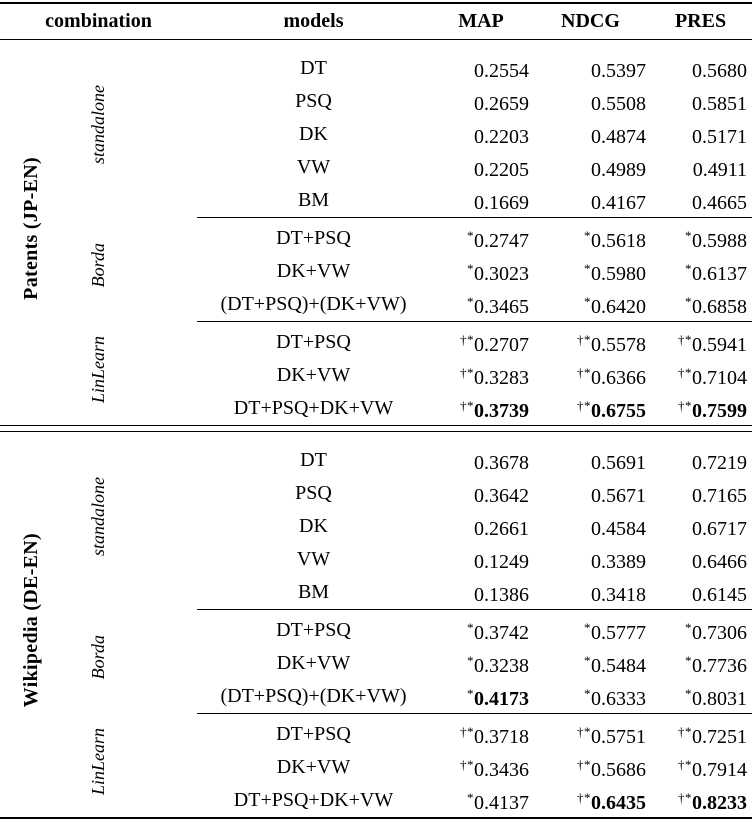 The width and height of the screenshot is (752, 819). What do you see at coordinates (97, 761) in the screenshot?
I see `group-label: LinLearn` at bounding box center [97, 761].